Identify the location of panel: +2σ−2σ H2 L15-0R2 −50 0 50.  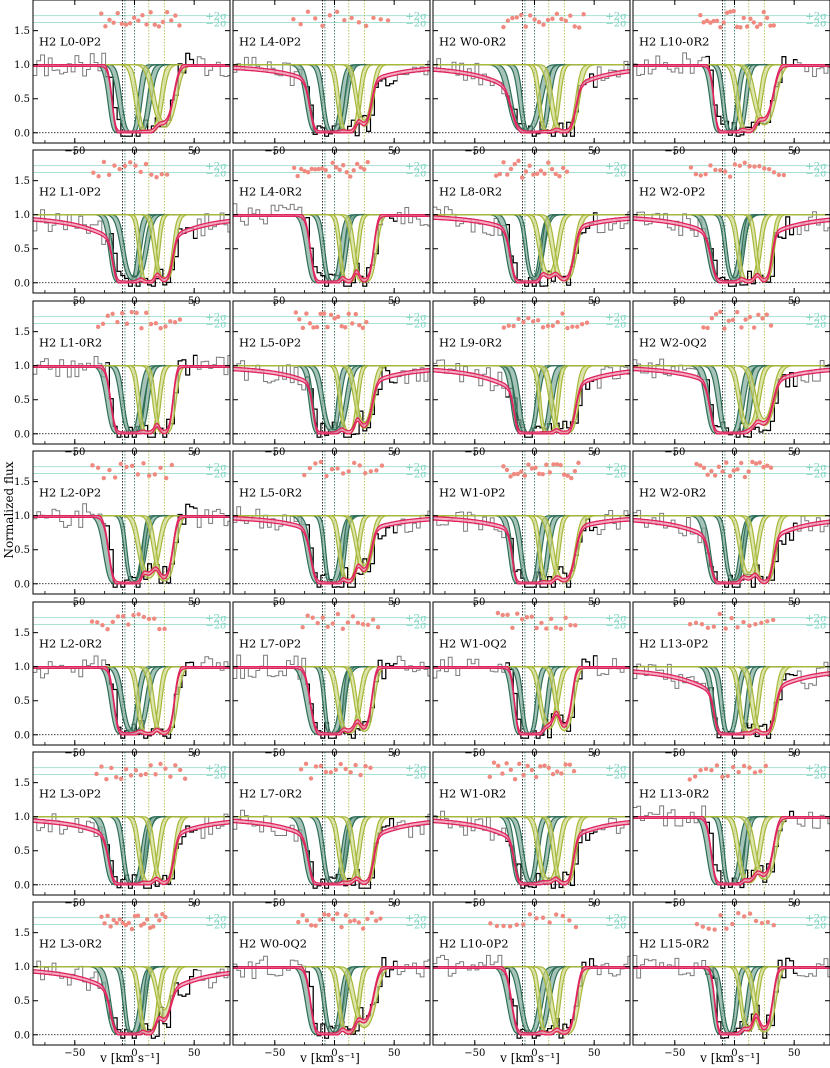
(731, 980).